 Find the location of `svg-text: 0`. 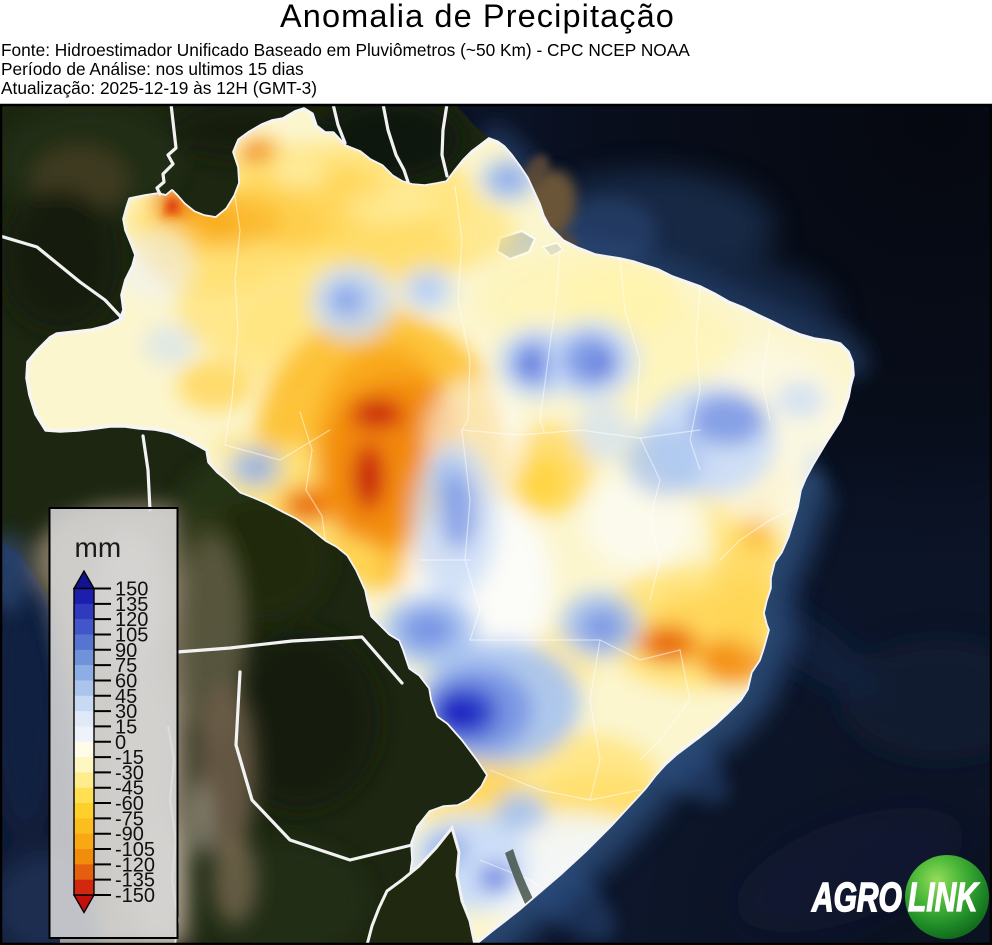

svg-text: 0 is located at coordinates (120, 743).